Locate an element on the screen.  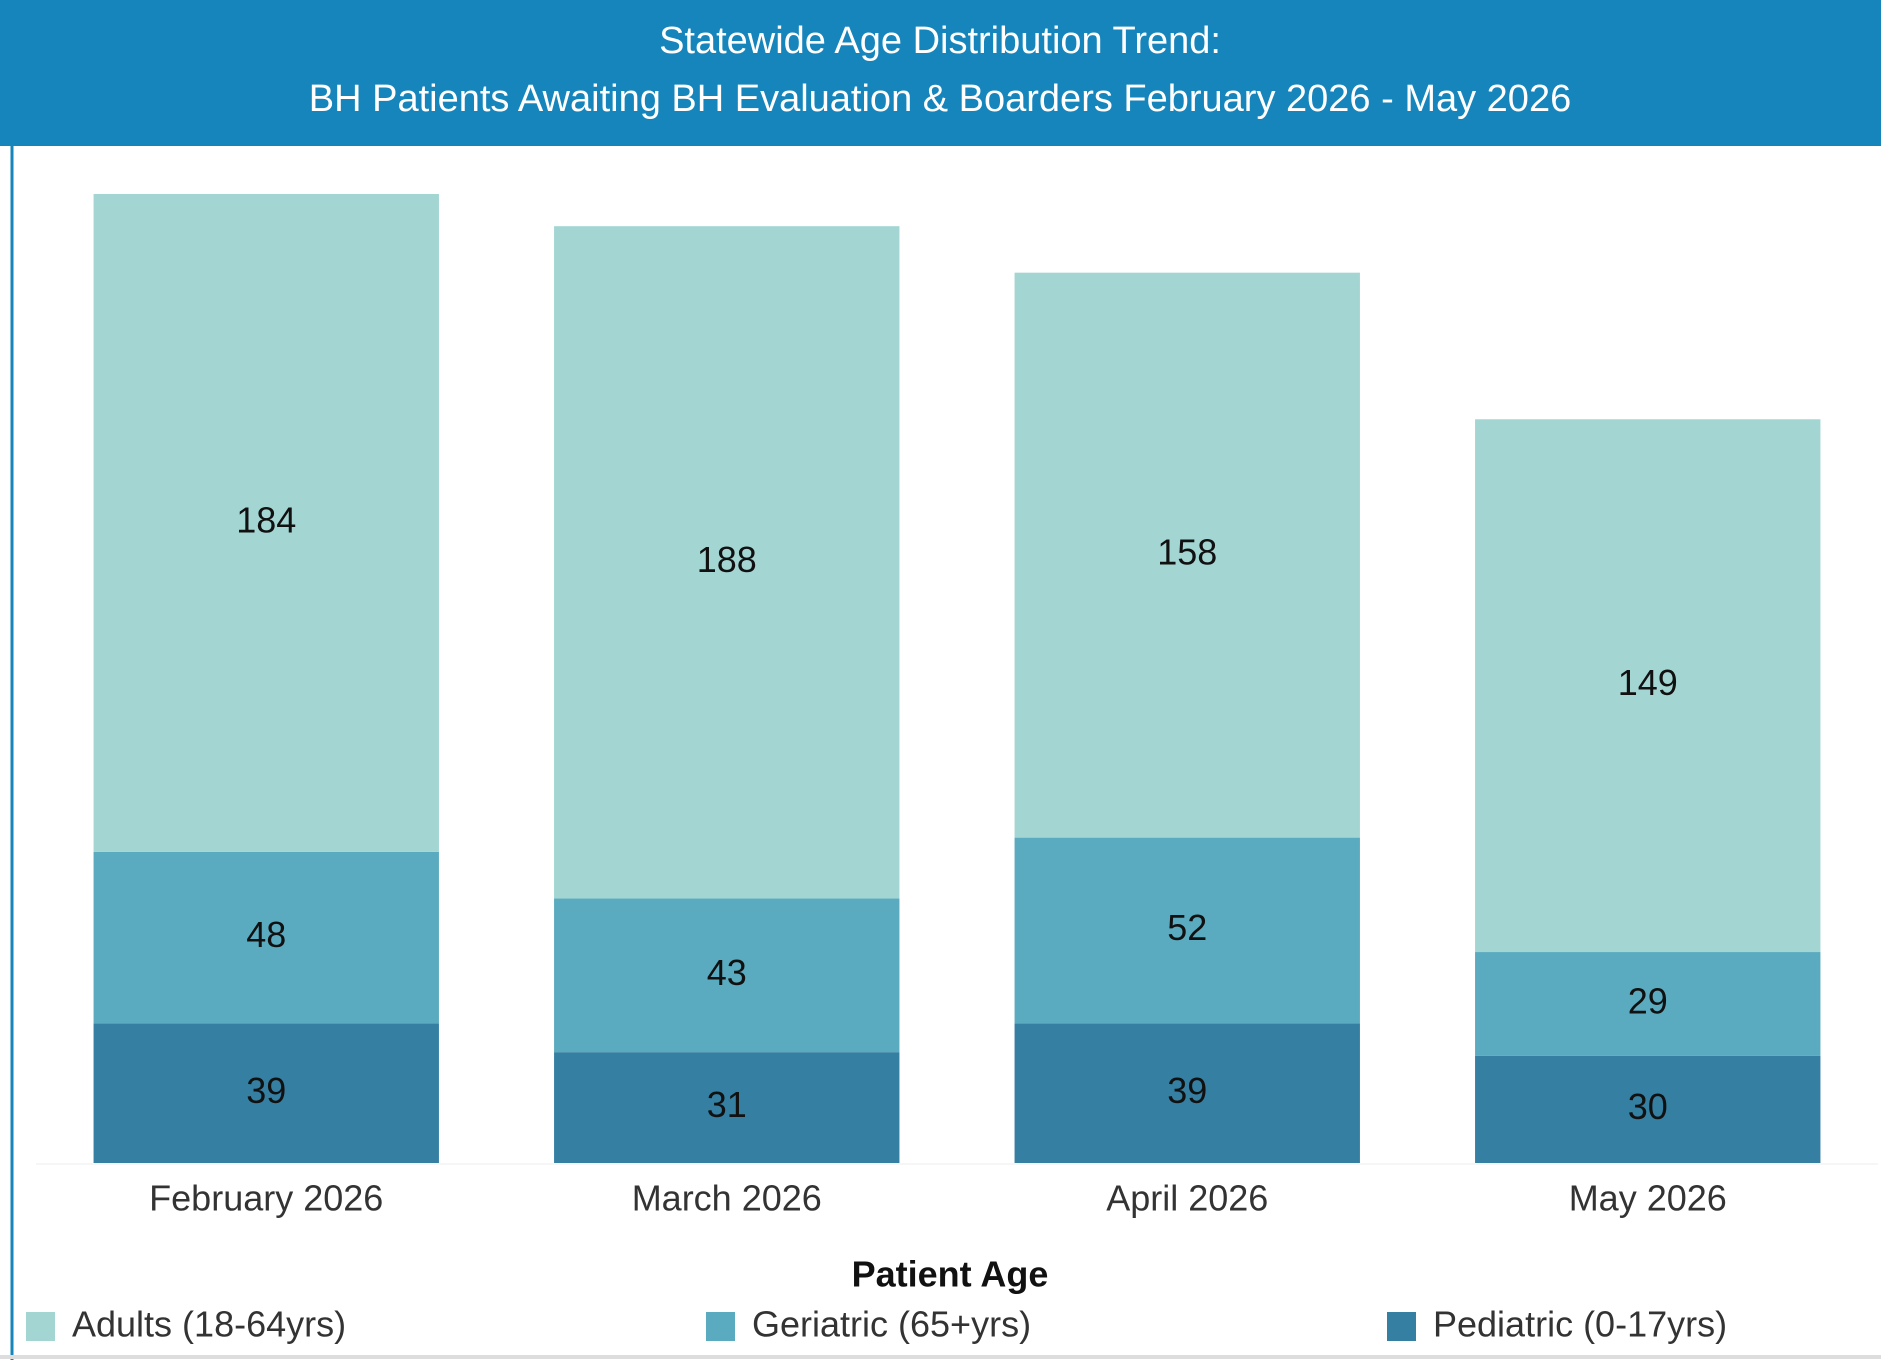
data-label: 31 is located at coordinates (727, 1104).